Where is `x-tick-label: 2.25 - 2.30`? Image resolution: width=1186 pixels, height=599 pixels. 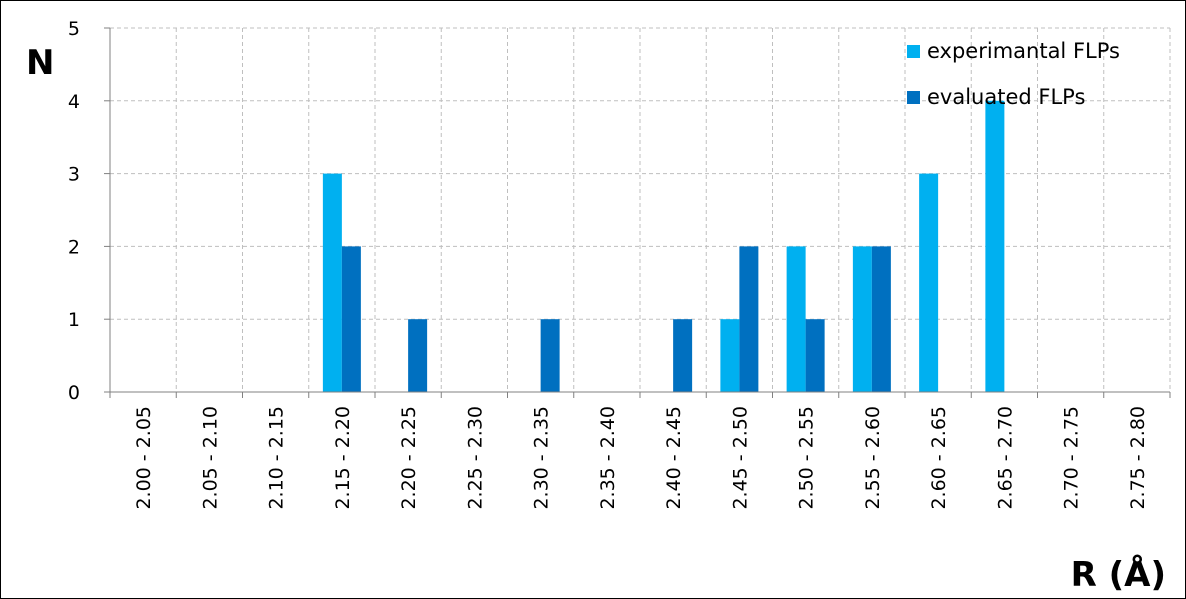
x-tick-label: 2.25 - 2.30 is located at coordinates (475, 458).